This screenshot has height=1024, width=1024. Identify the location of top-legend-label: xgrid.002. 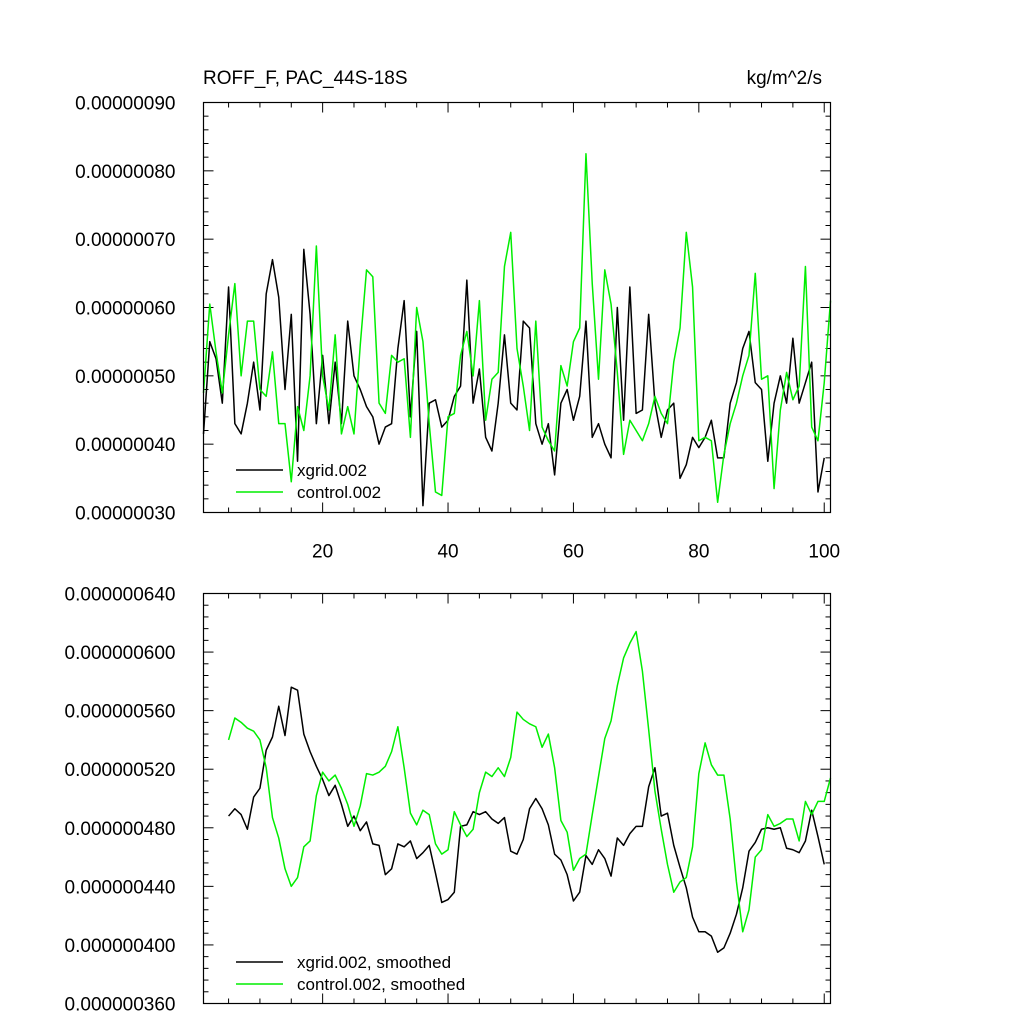
(332, 470).